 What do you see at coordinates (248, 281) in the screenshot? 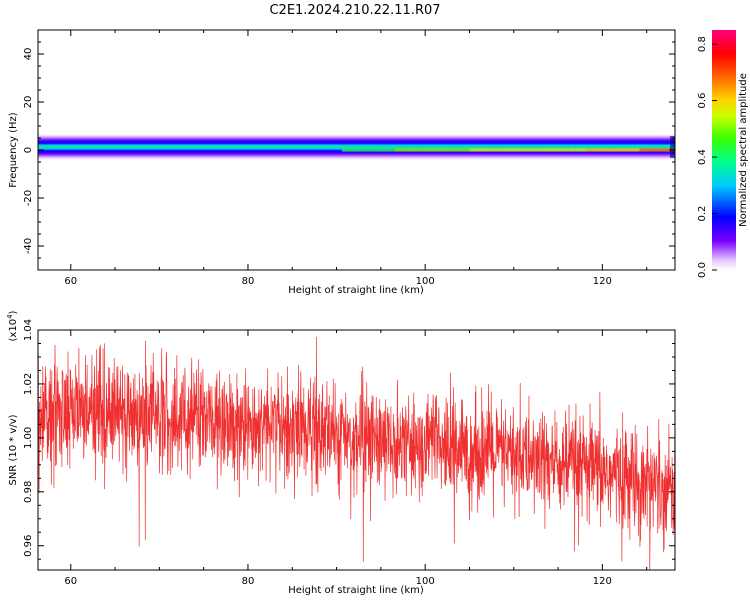
I see `heatmap-xtick-label: 80` at bounding box center [248, 281].